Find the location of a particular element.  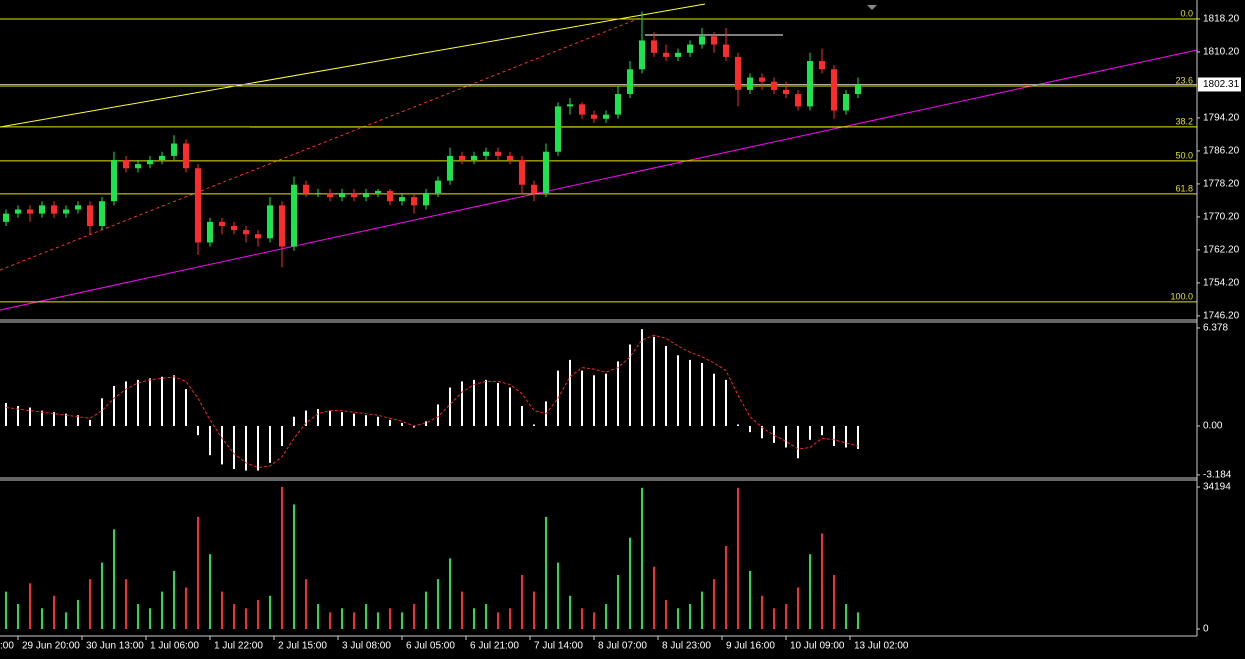

y-tick-label: 0.00 is located at coordinates (1213, 426).